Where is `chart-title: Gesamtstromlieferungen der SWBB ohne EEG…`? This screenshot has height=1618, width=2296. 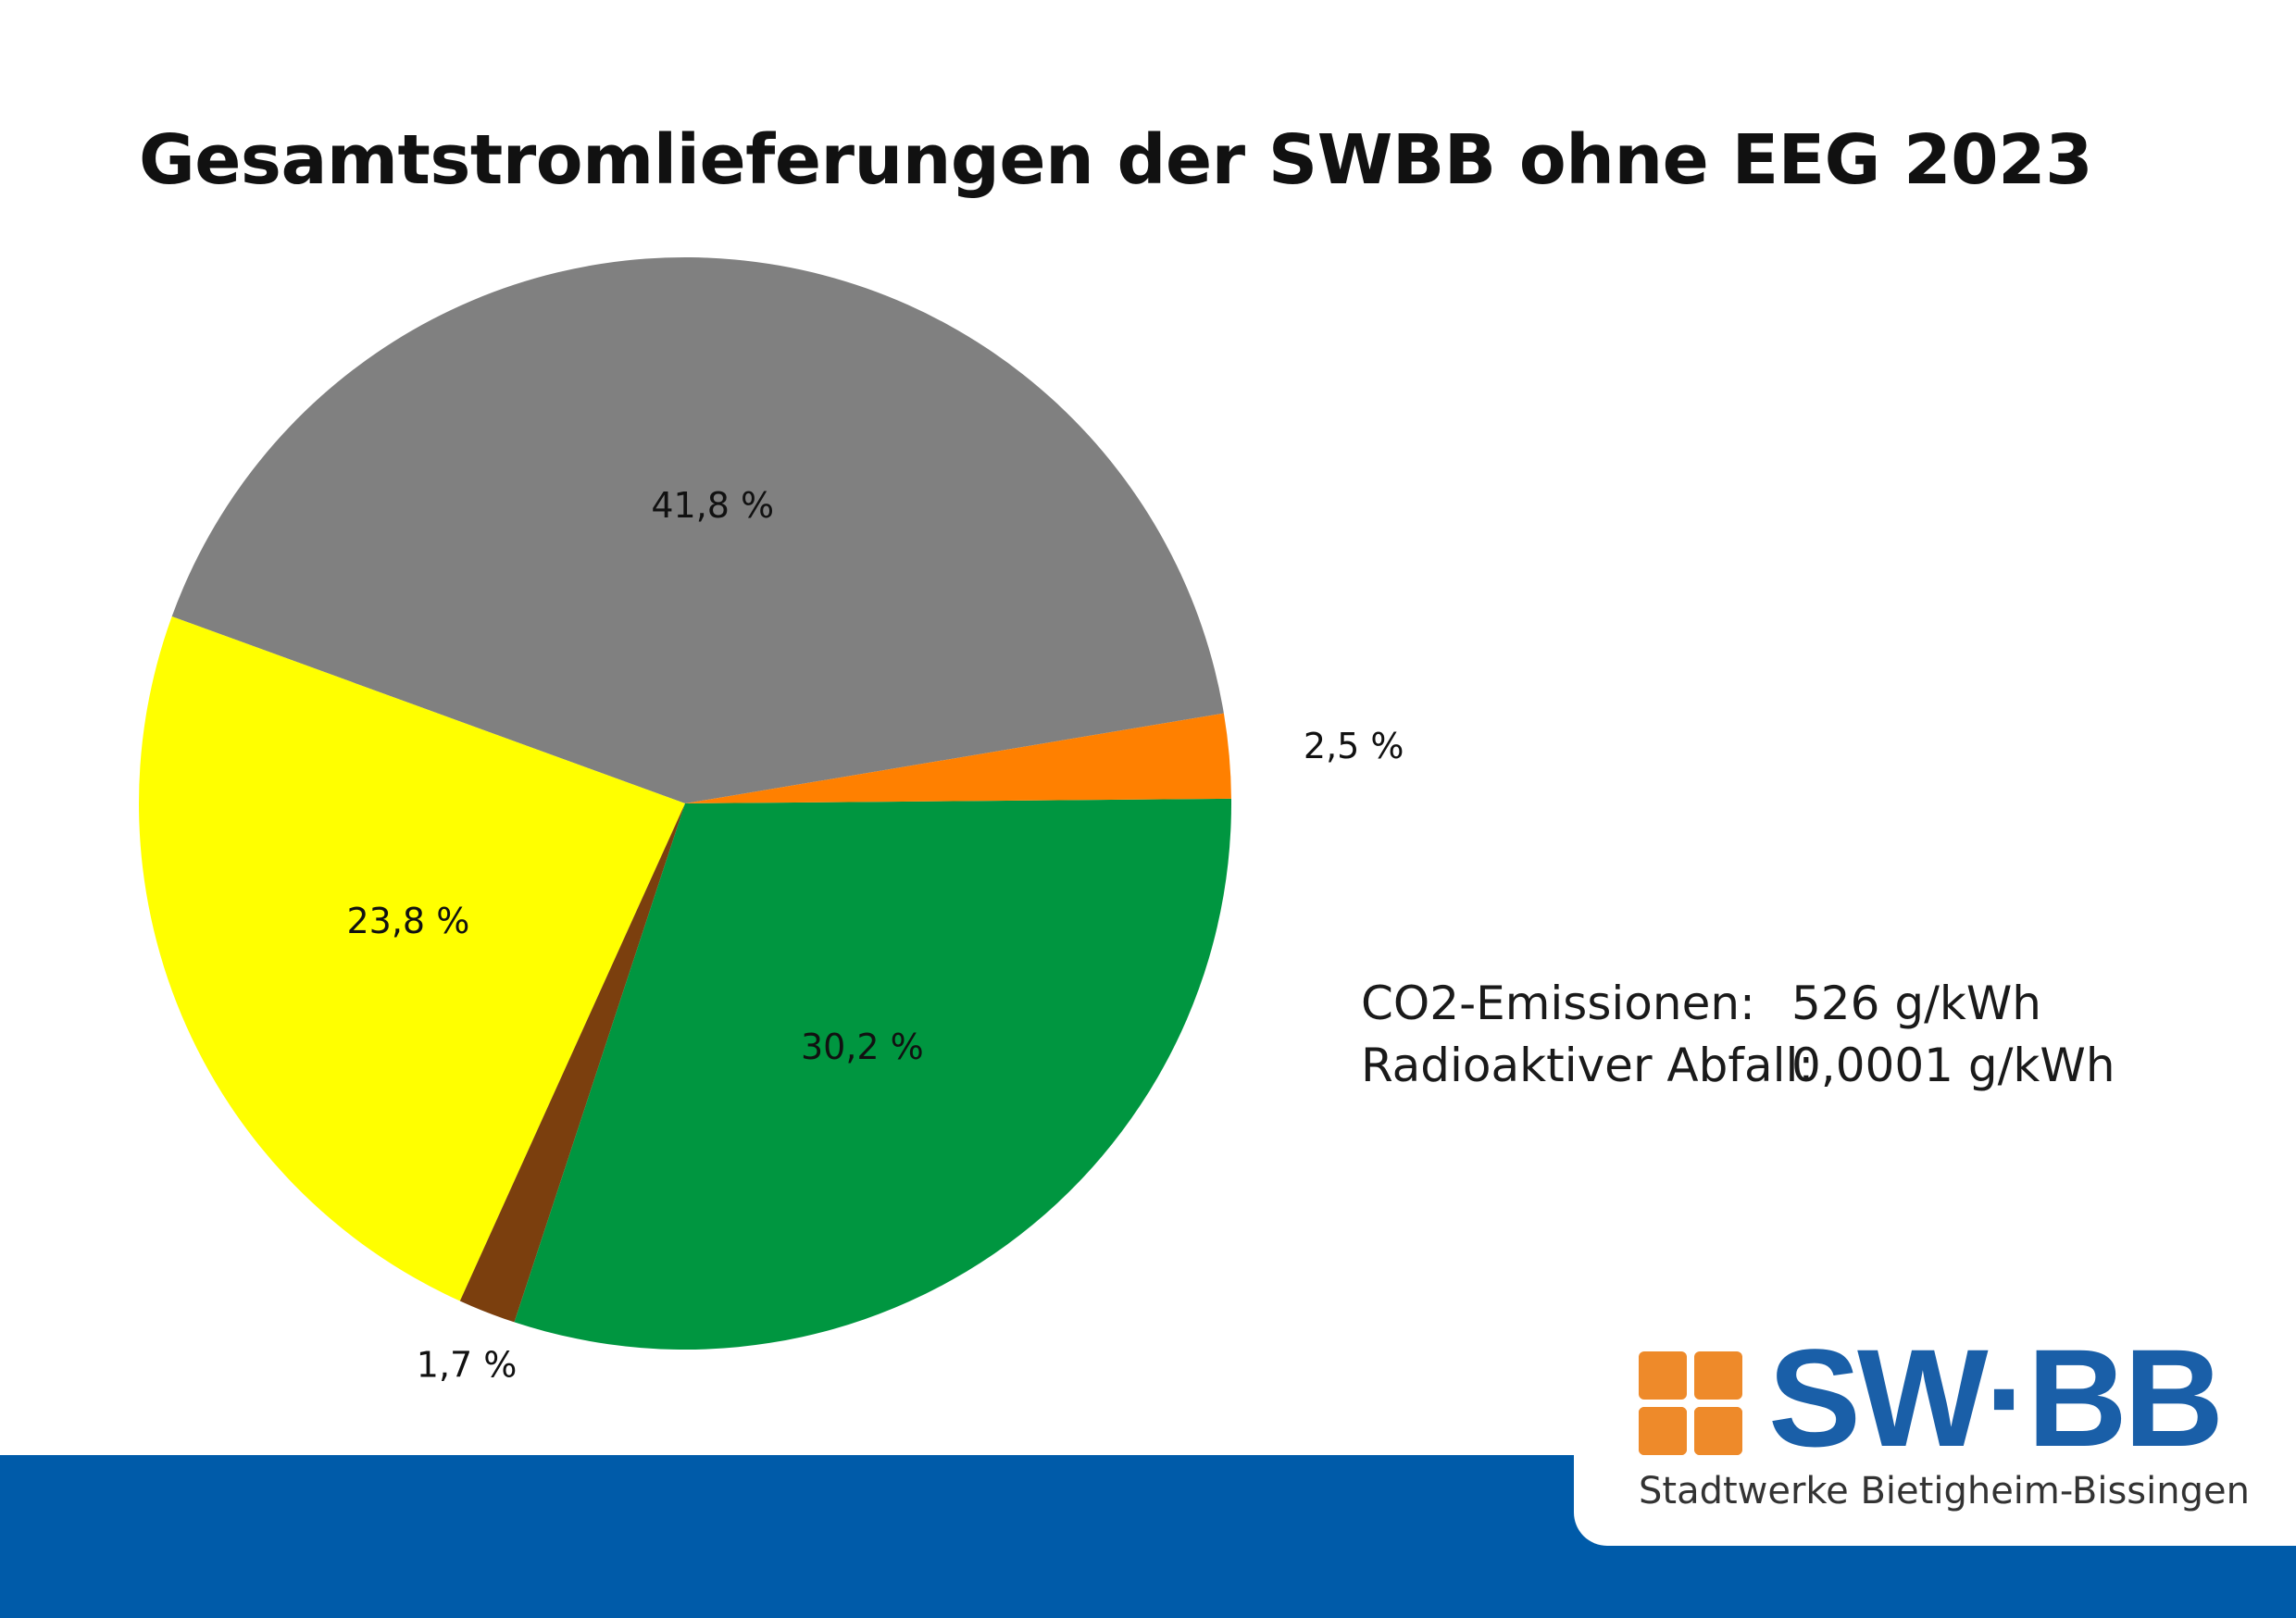 chart-title: Gesamtstromlieferungen der SWBB ohne EEG… is located at coordinates (1116, 160).